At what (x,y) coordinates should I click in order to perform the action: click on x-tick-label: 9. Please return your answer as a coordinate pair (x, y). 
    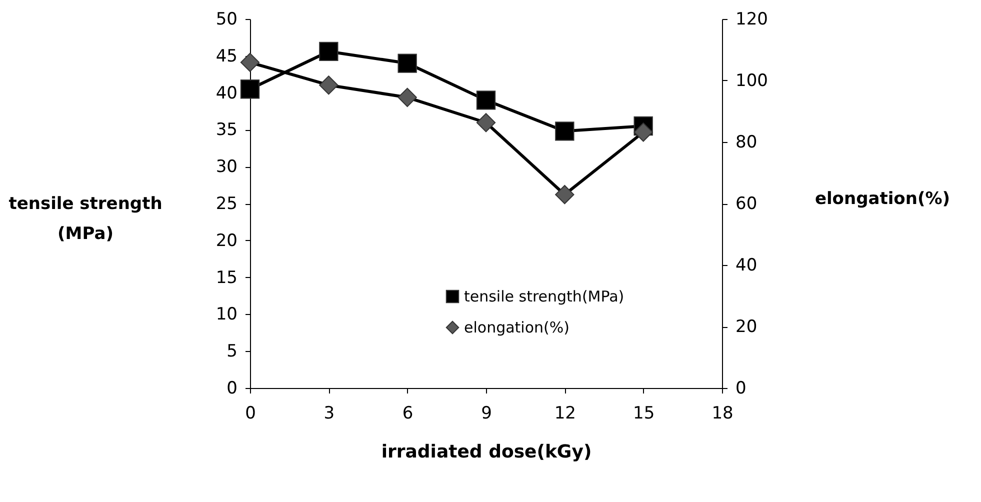
    Looking at the image, I should click on (486, 414).